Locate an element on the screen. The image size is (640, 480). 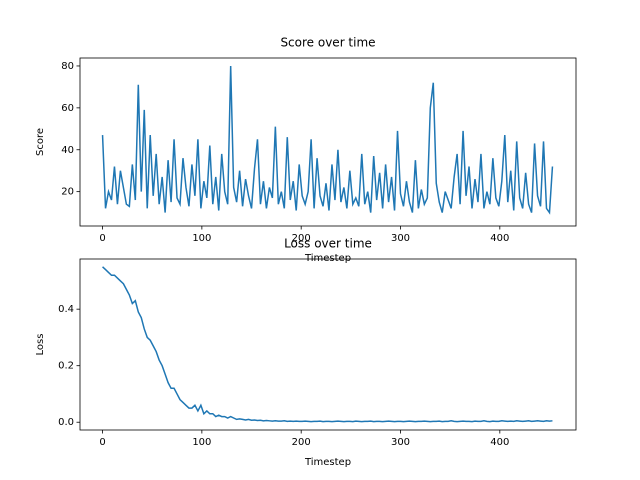
chart-title: Score over time is located at coordinates (327, 43).